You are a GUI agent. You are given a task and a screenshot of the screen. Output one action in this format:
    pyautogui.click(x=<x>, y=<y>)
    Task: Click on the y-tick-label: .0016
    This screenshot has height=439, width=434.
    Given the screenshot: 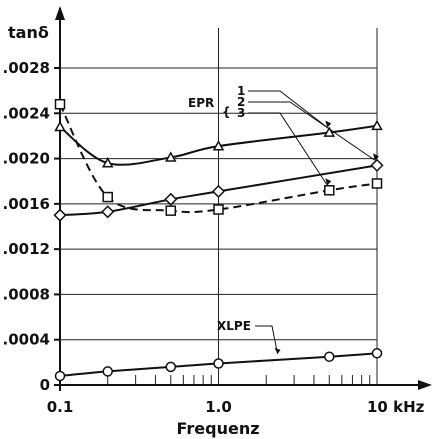 What is the action you would take?
    pyautogui.click(x=26, y=204)
    